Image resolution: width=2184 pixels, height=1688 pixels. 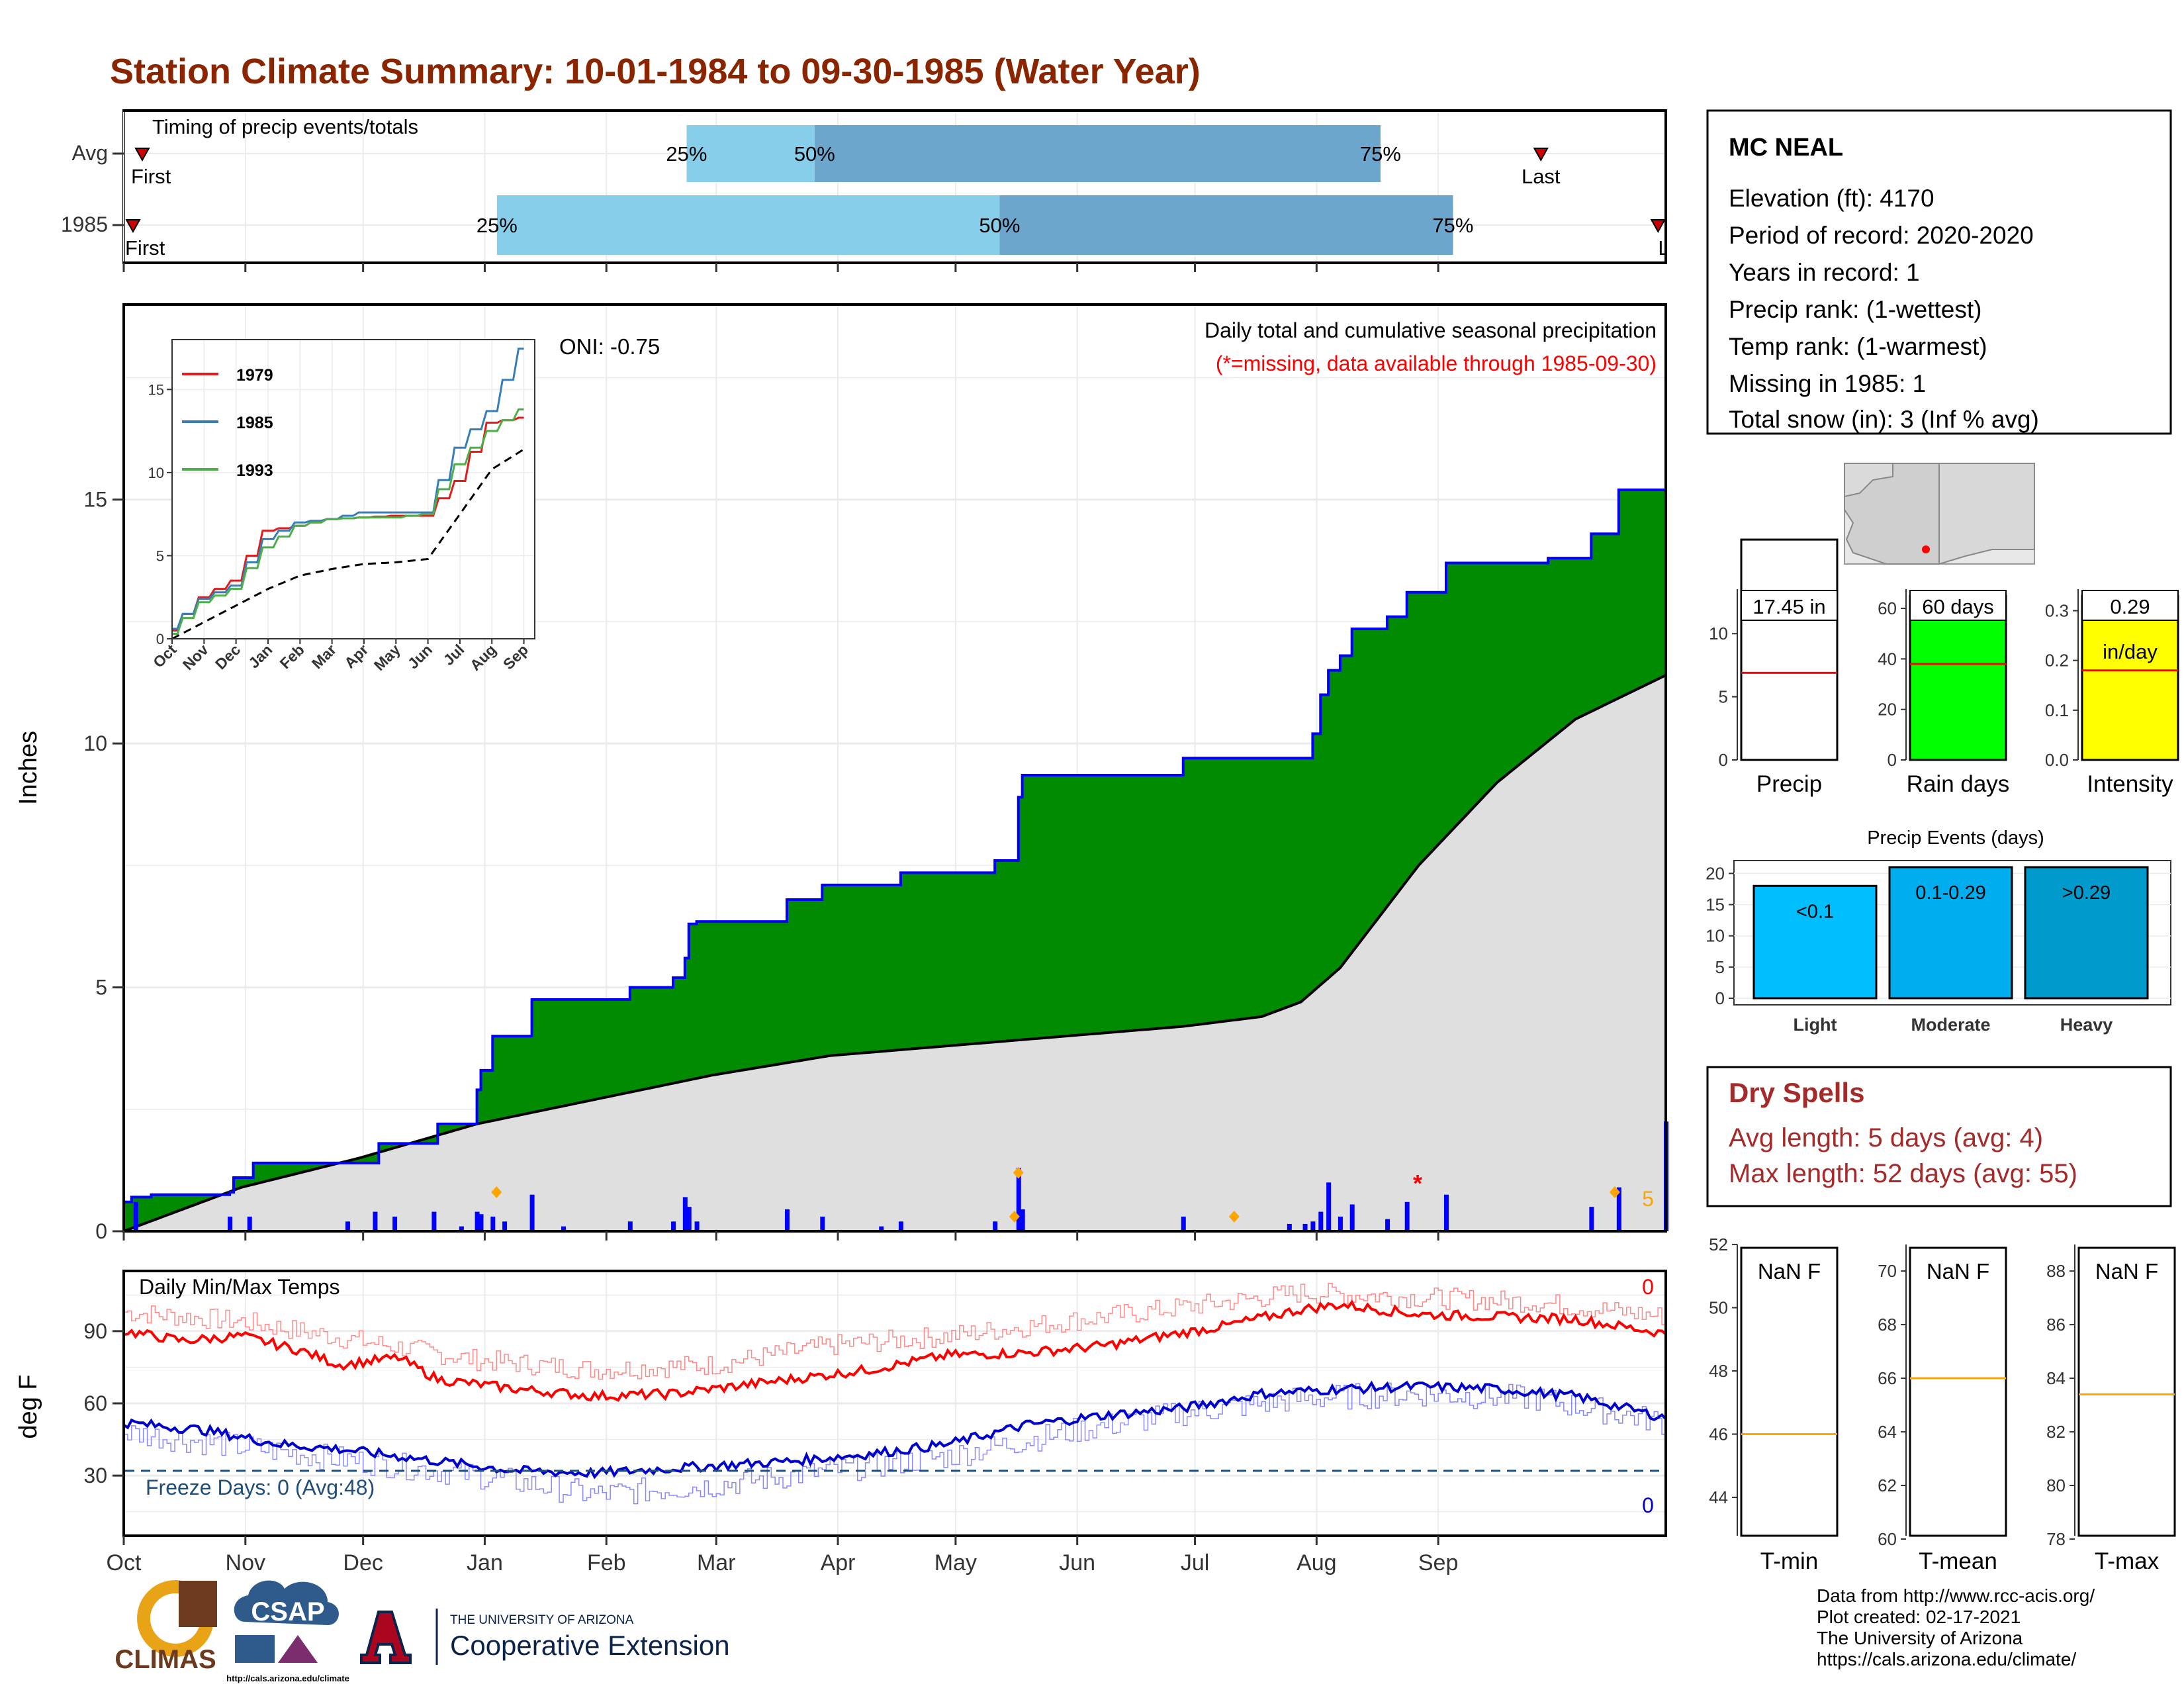 What do you see at coordinates (1888, 1325) in the screenshot?
I see `temp-box-ytick: 68` at bounding box center [1888, 1325].